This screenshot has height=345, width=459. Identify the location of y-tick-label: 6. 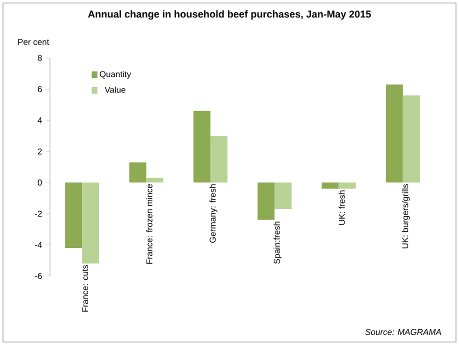
(40, 89).